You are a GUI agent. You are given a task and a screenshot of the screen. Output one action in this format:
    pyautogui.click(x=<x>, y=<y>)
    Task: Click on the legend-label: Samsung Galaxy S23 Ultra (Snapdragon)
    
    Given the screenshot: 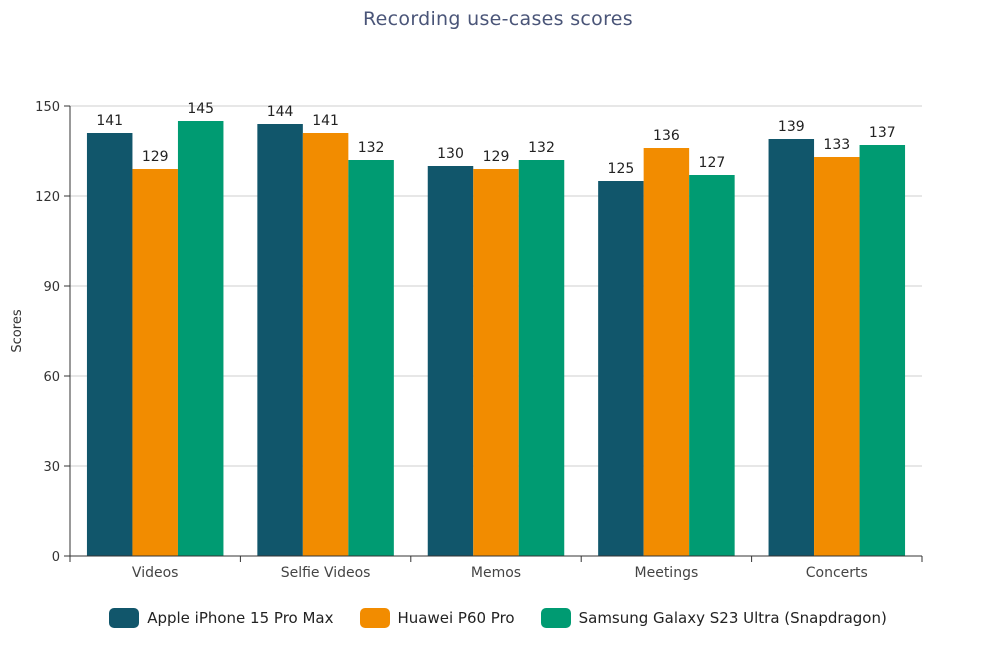 What is the action you would take?
    pyautogui.click(x=732, y=618)
    